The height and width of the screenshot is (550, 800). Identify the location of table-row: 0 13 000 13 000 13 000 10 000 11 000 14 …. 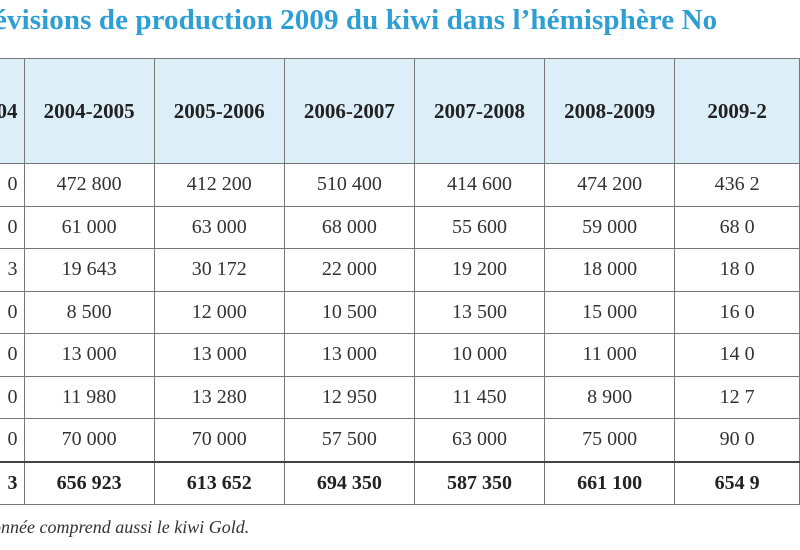
(400, 355).